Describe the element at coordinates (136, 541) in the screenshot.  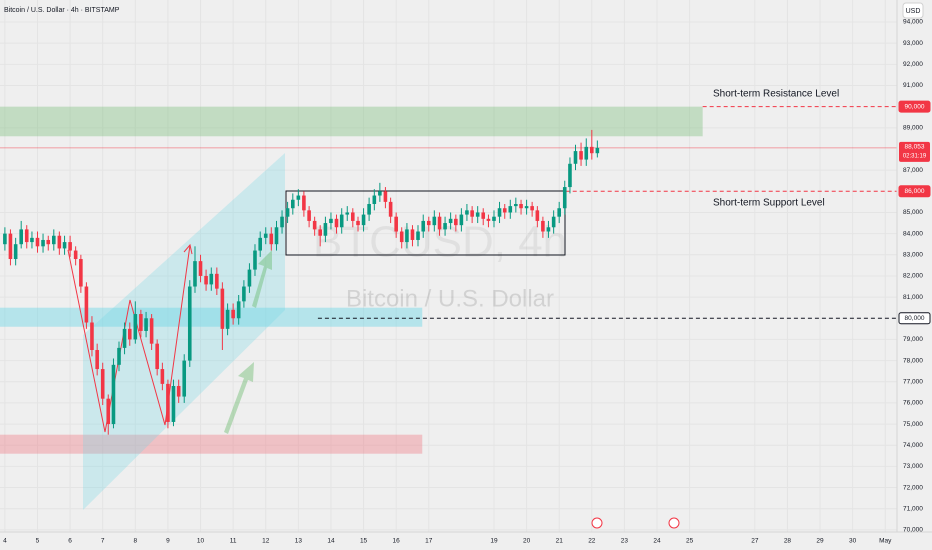
I see `x-tick-label: 8` at that location.